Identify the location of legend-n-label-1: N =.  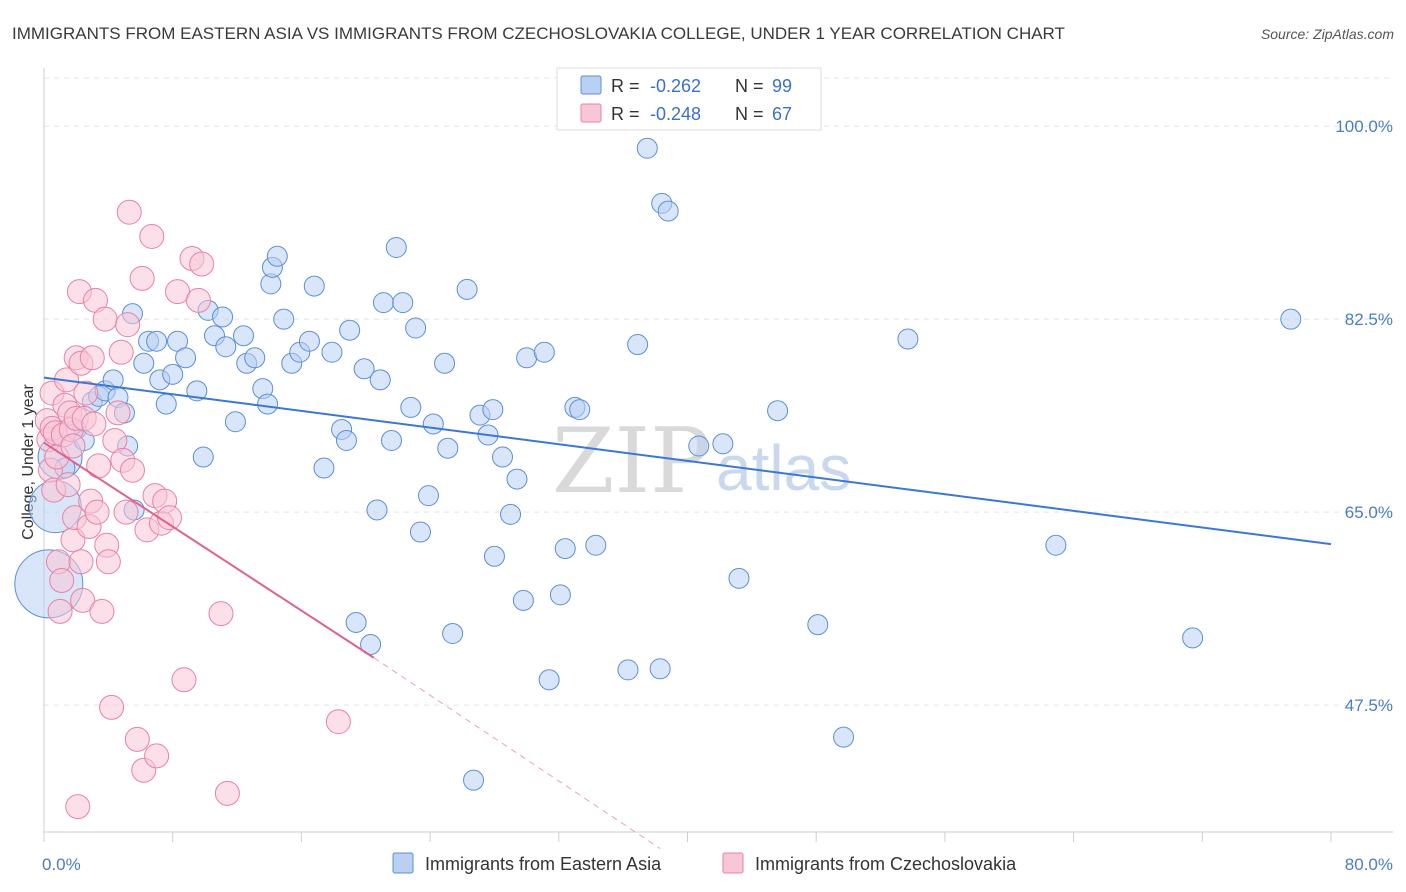
(749, 86).